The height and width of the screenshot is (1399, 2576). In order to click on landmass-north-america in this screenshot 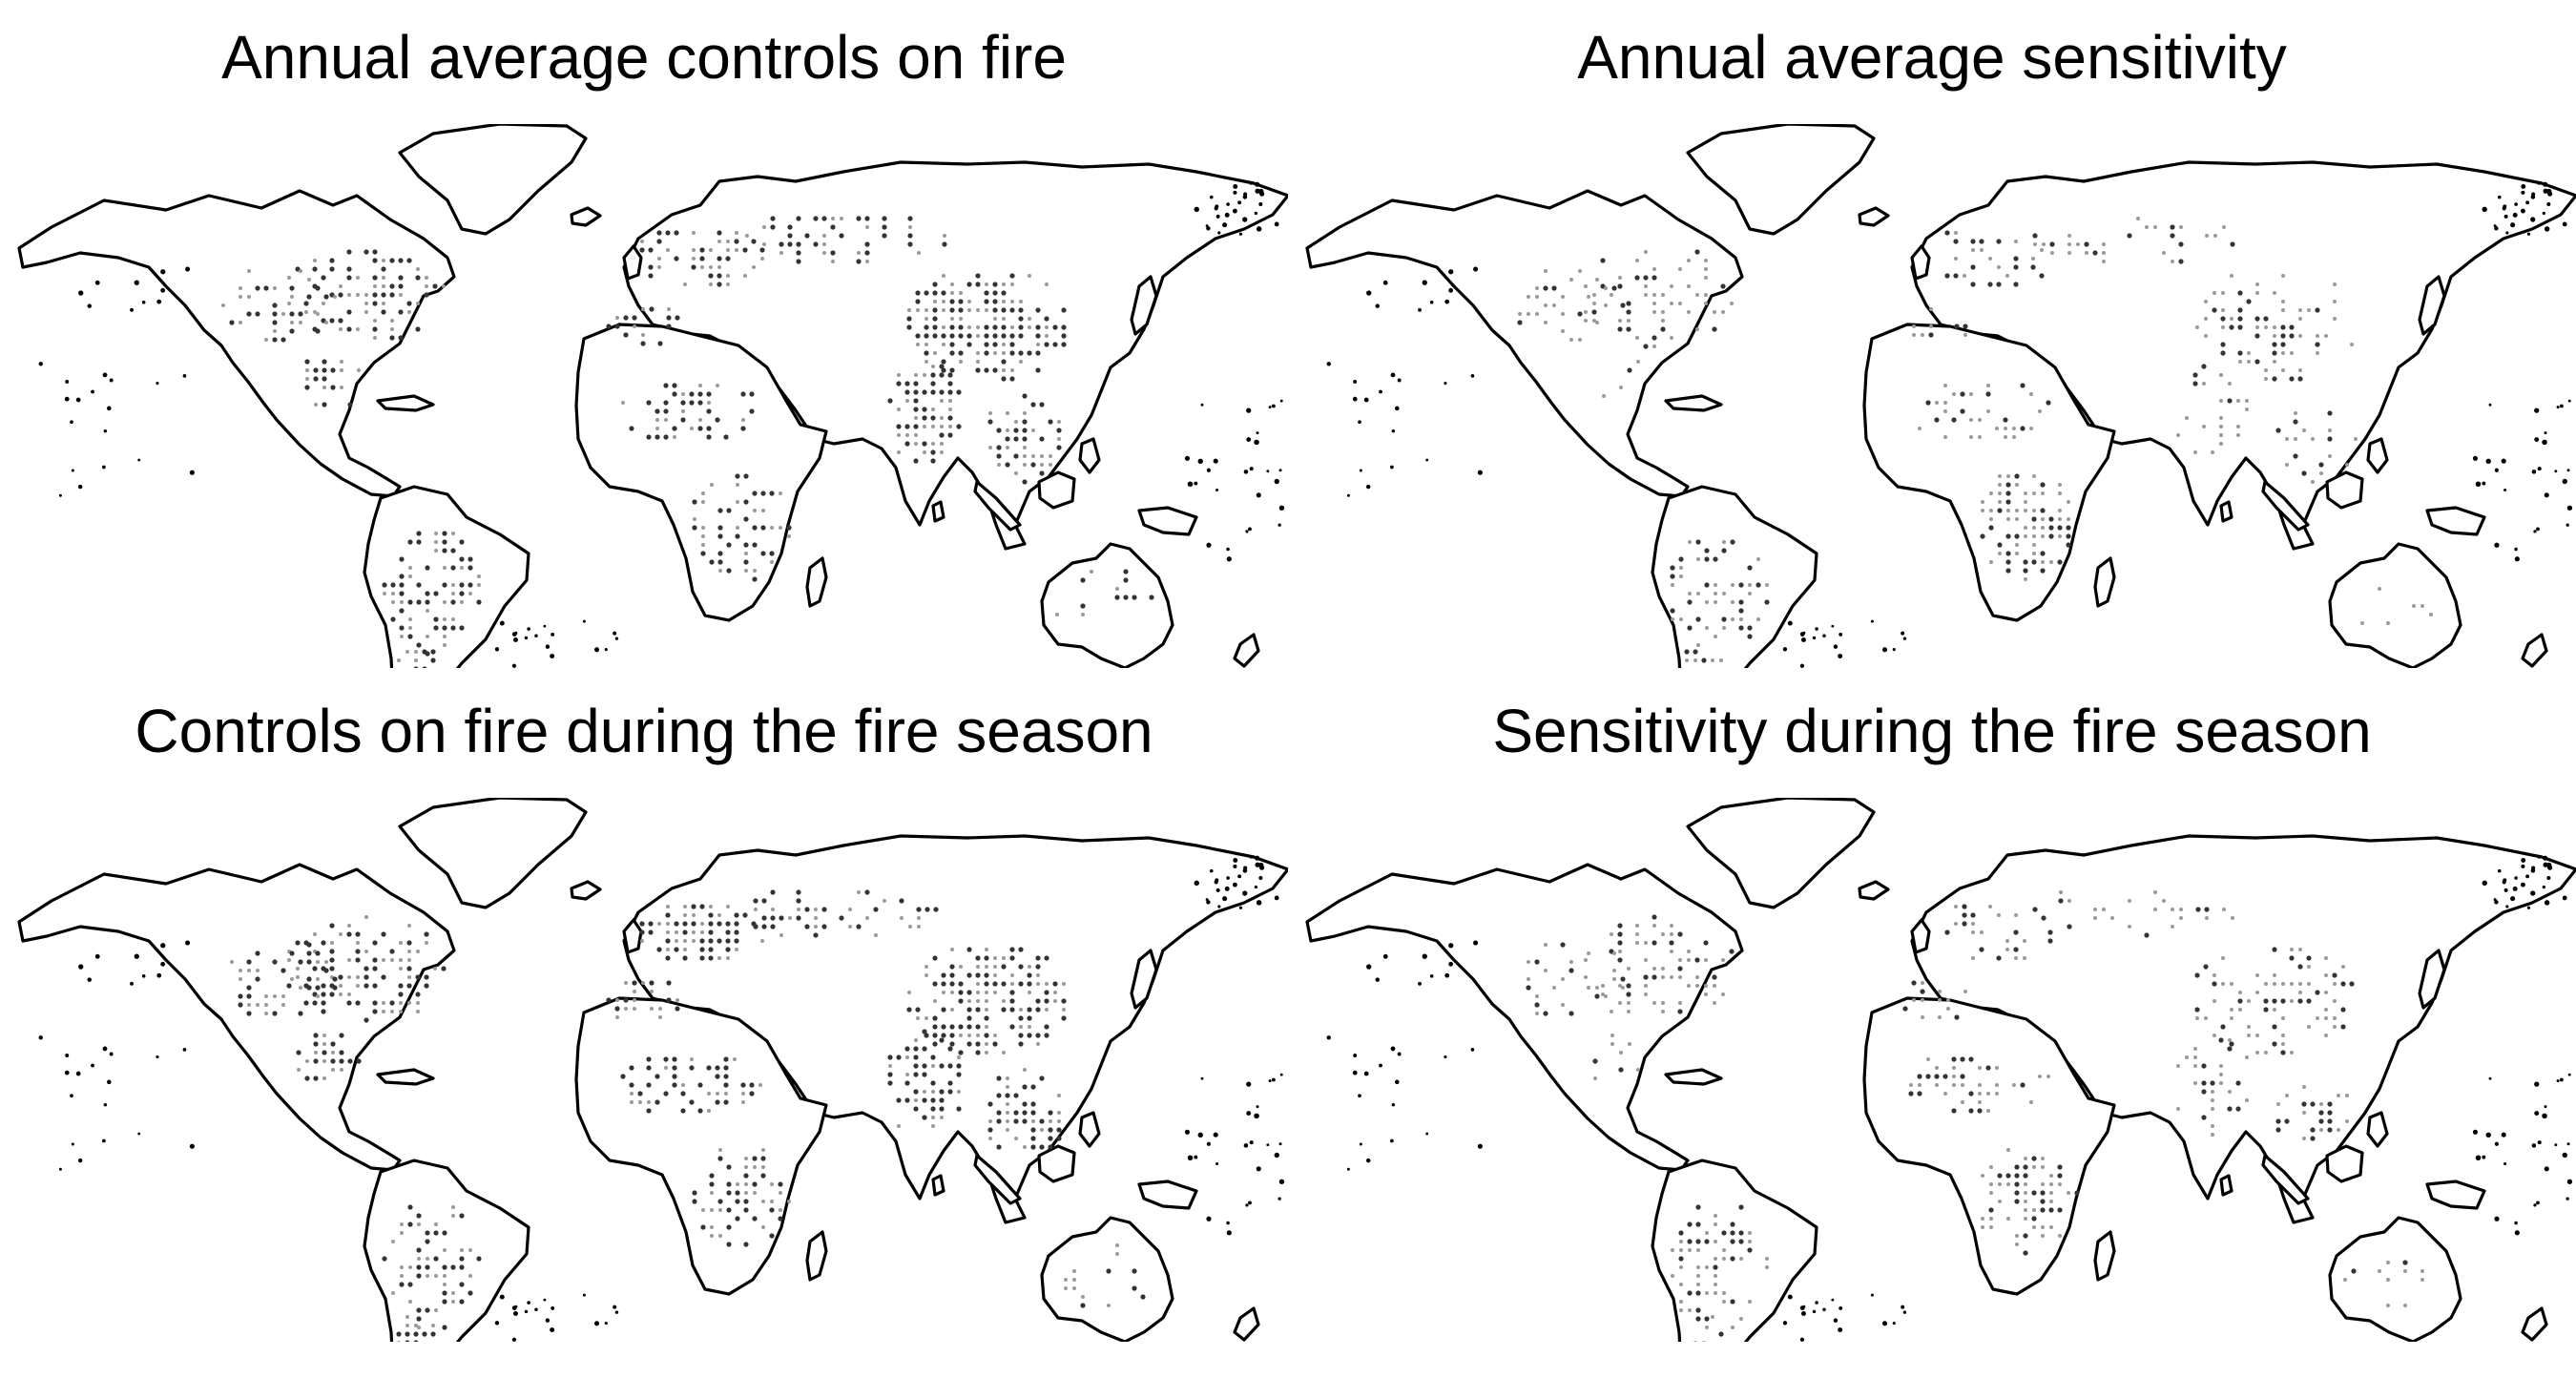, I will do `click(236, 343)`.